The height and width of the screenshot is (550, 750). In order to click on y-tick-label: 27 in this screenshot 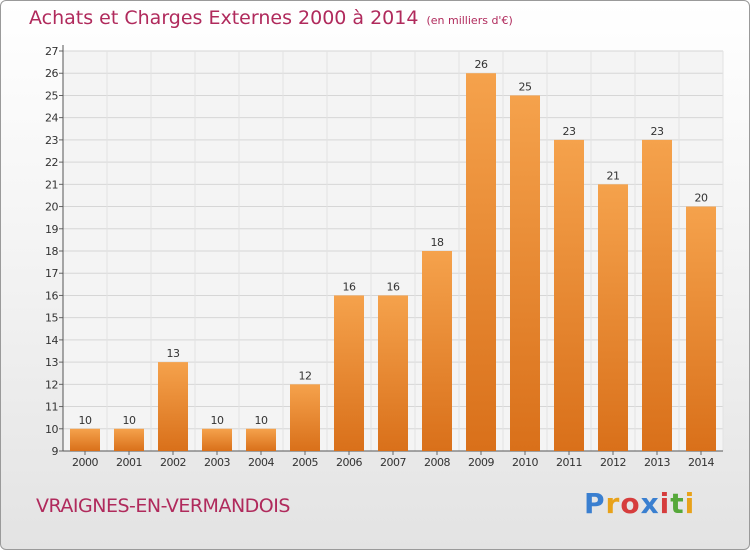, I will do `click(51, 51)`.